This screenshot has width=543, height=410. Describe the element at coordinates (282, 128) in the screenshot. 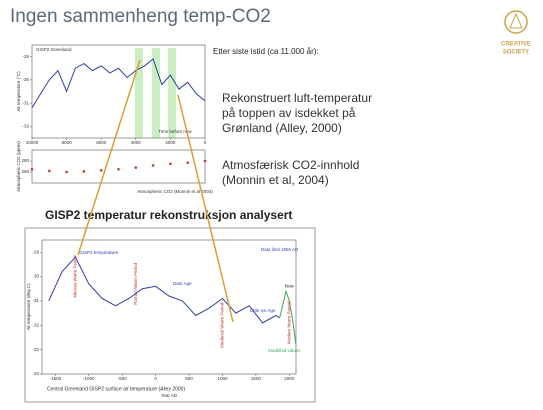

I see `text-line: Grønland (Alley, 2000)` at that location.